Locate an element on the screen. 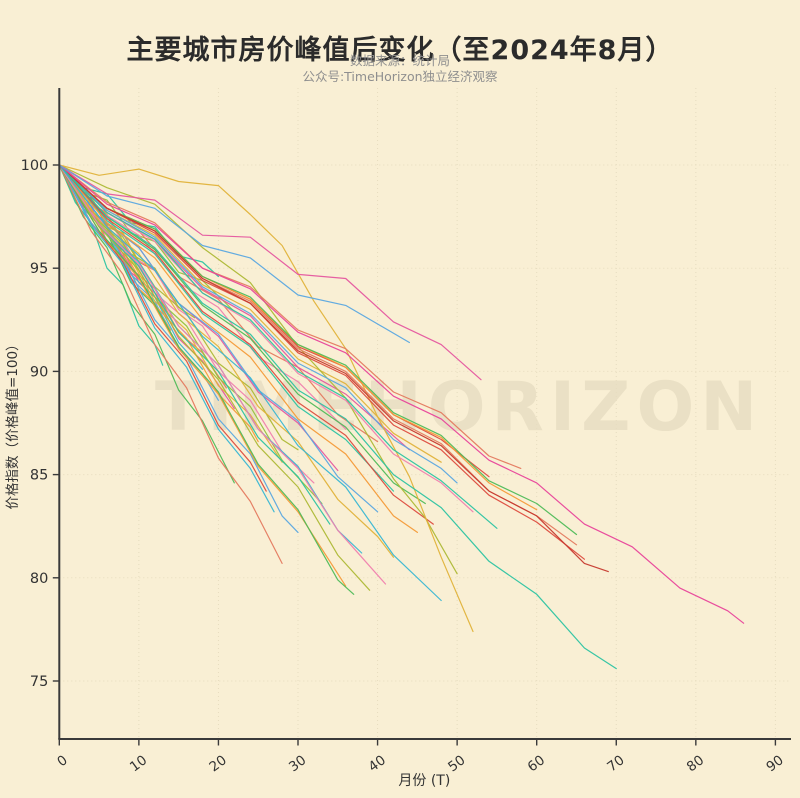 Image resolution: width=800 pixels, height=798 pixels. svg-text: 100 is located at coordinates (35, 166).